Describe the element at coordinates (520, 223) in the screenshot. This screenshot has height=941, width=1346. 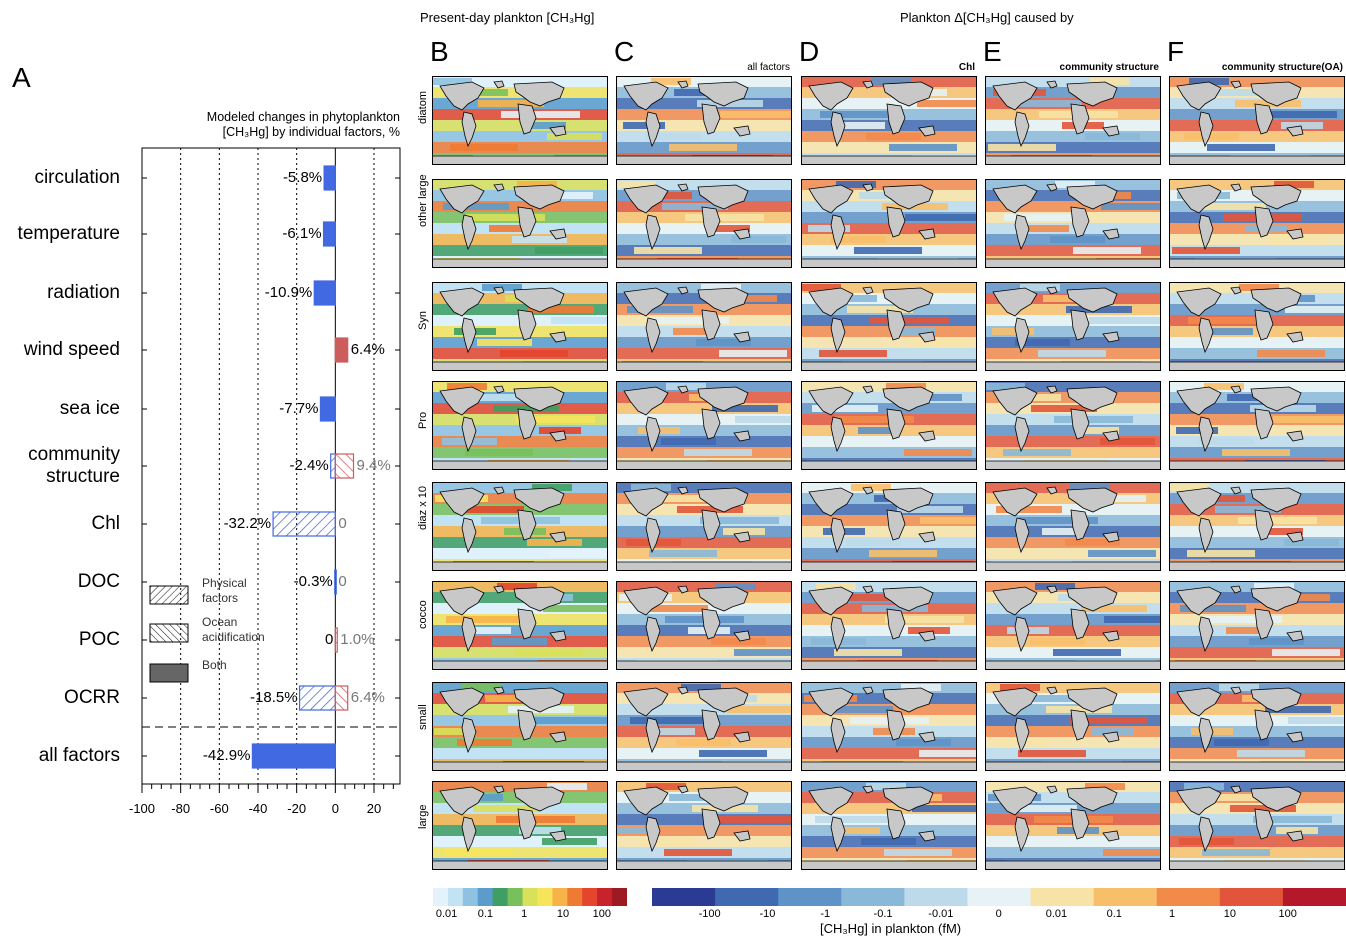
I see `map-b-other-large` at that location.